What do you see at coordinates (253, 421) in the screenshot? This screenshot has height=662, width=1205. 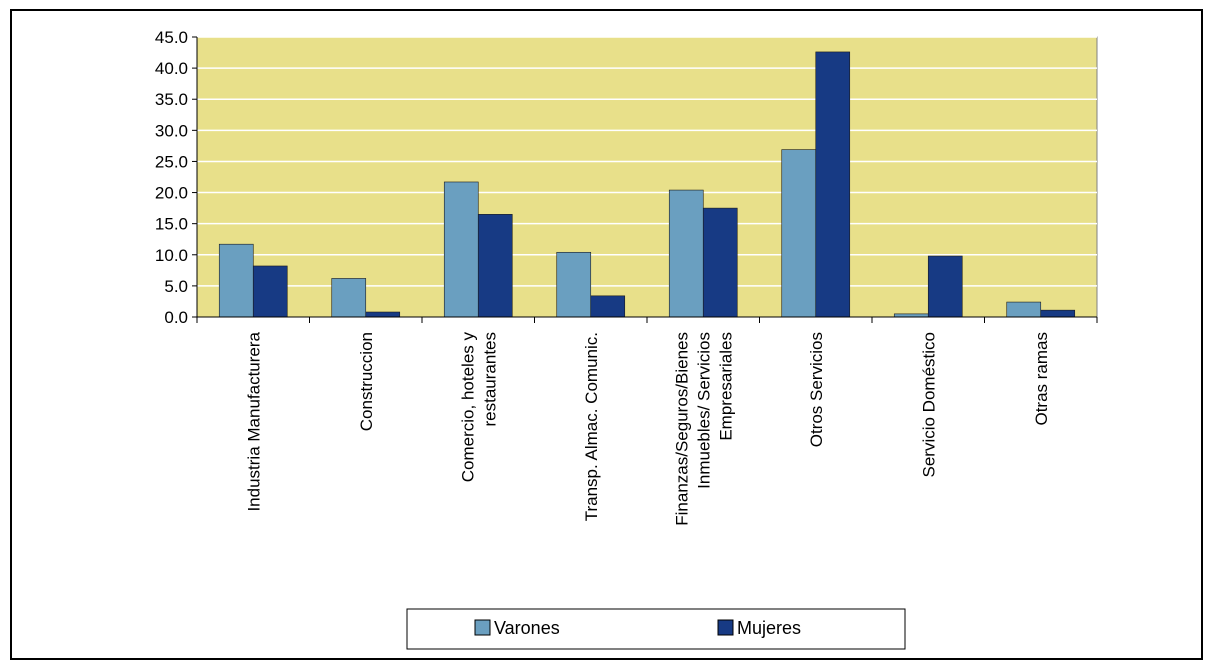 I see `x-category-label: Industria Manufacturera` at bounding box center [253, 421].